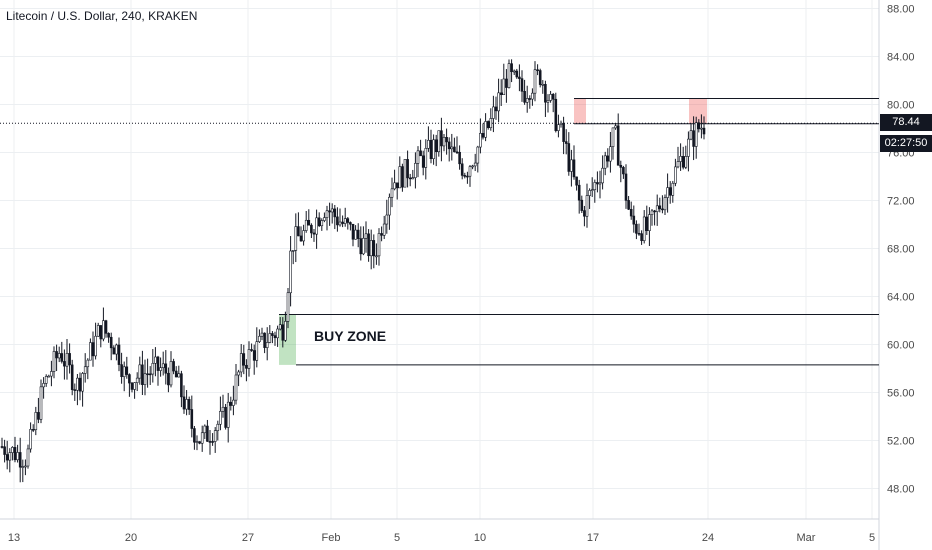 The height and width of the screenshot is (550, 932). Describe the element at coordinates (906, 143) in the screenshot. I see `countdown-tag: 02:27:50` at that location.